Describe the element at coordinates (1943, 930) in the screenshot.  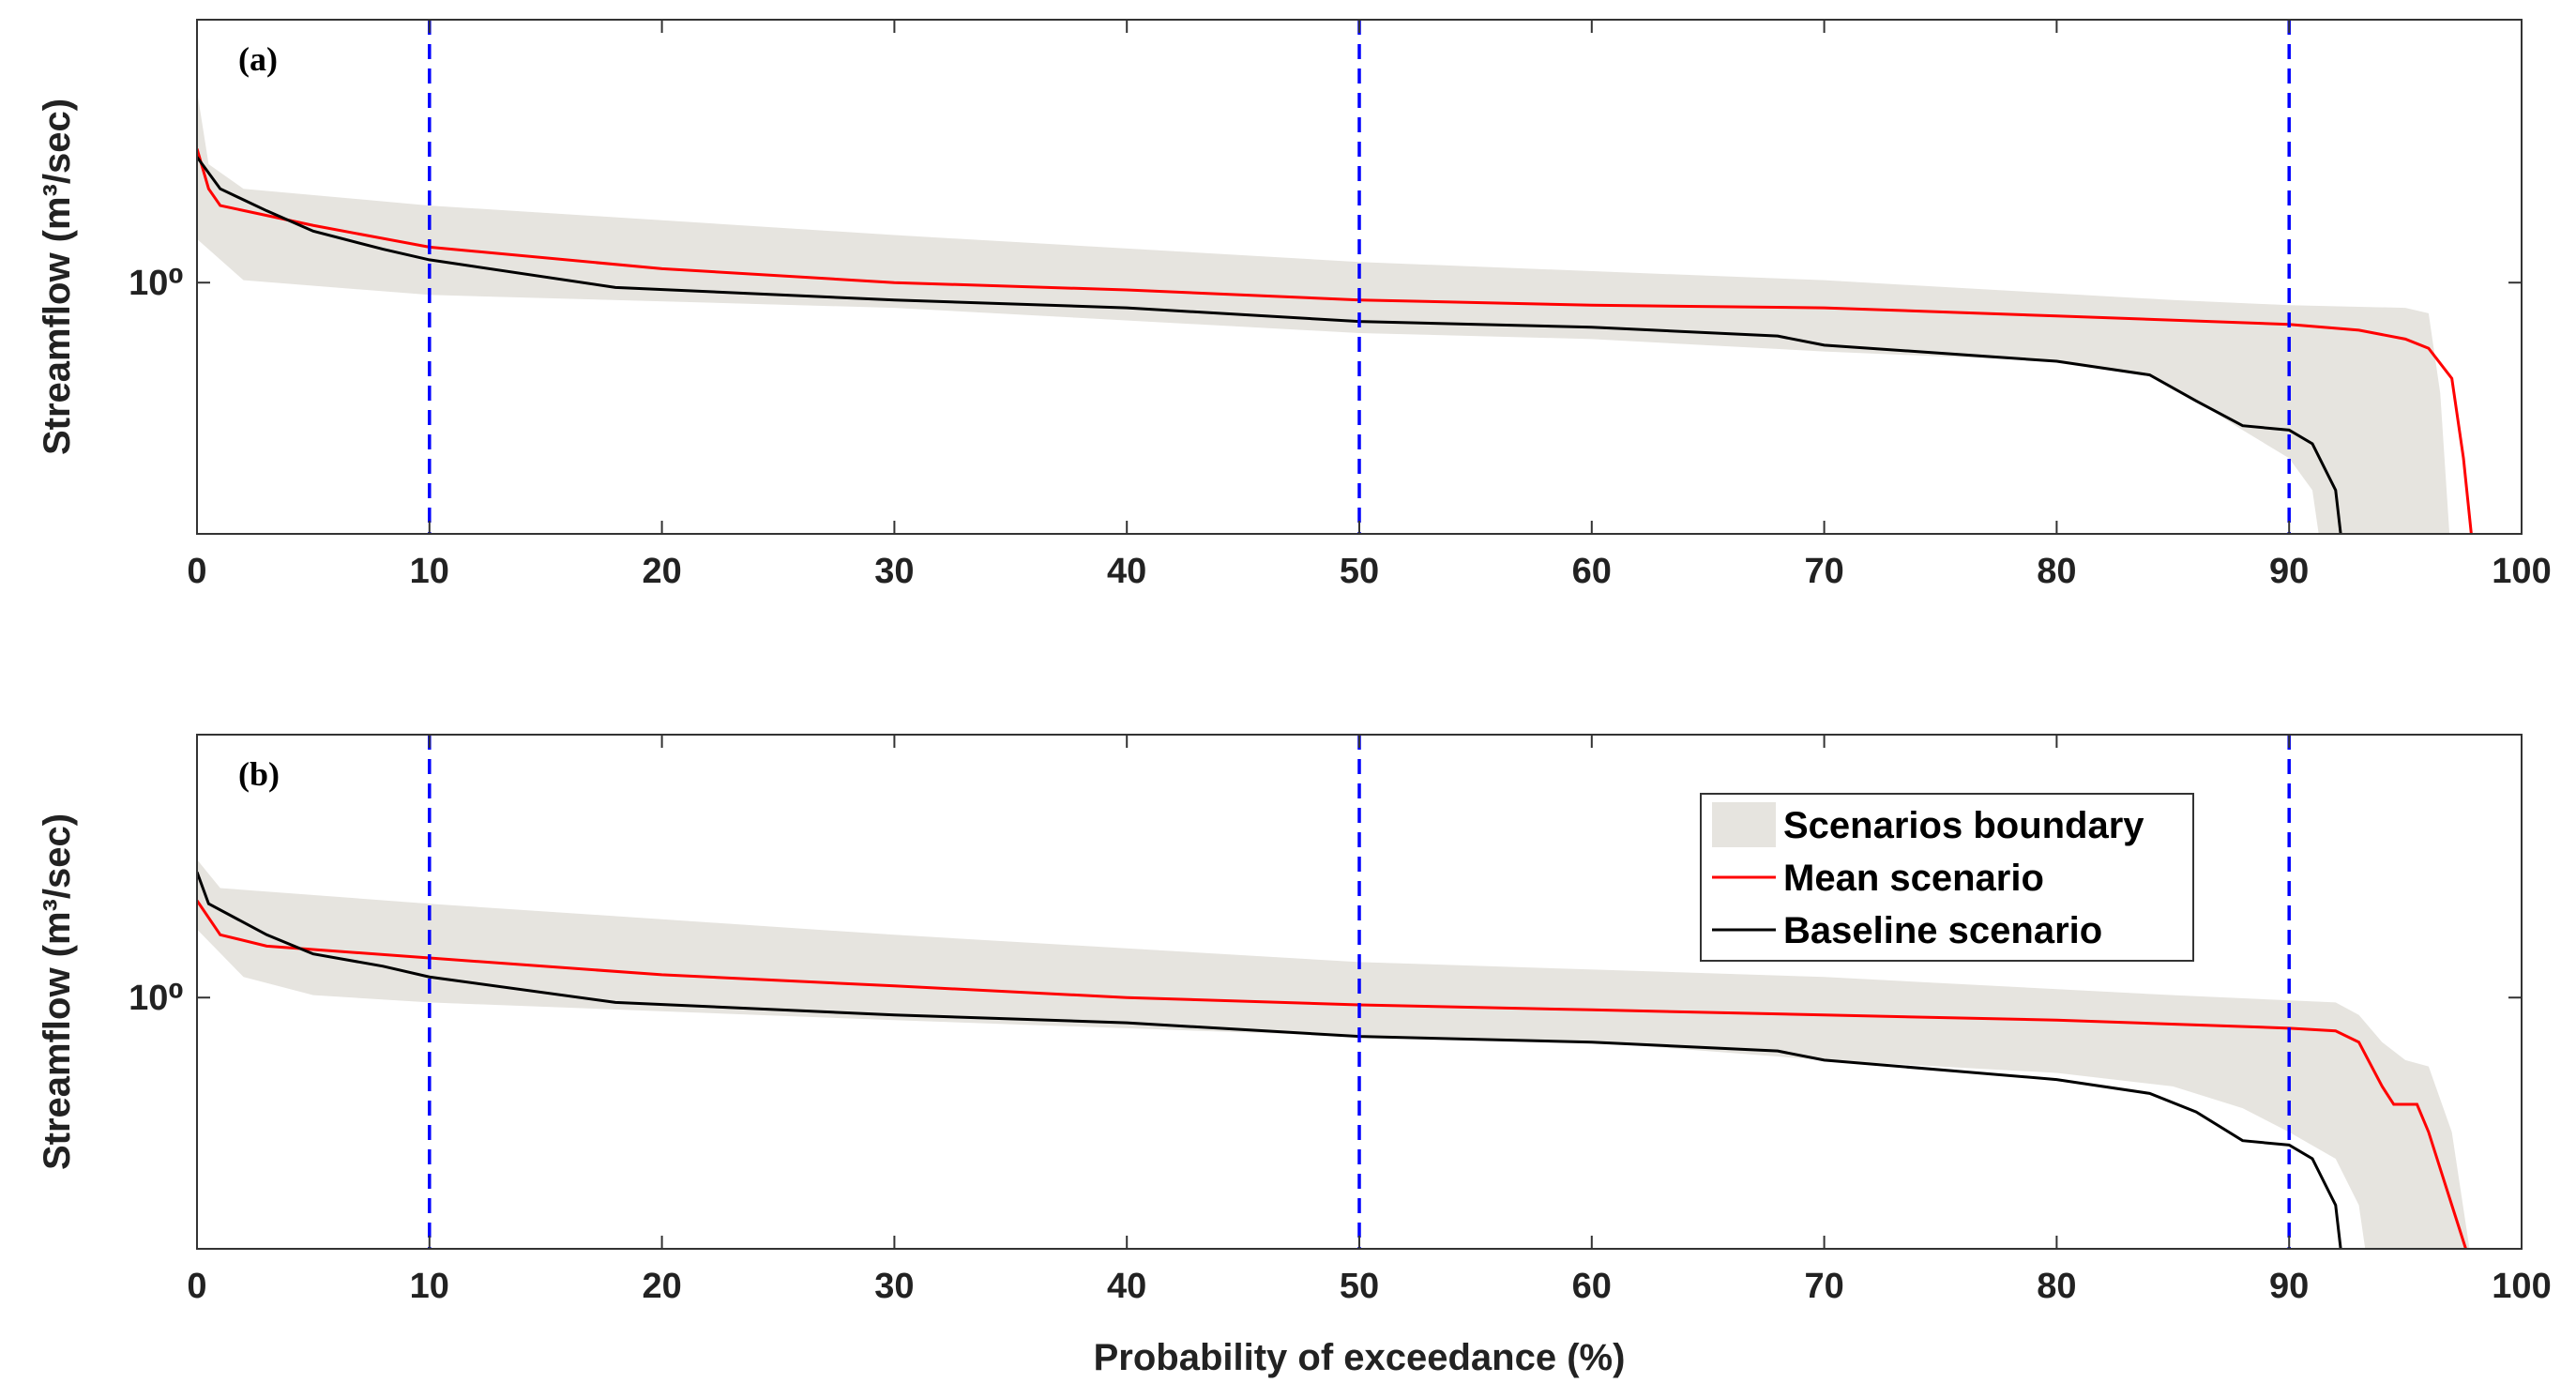
I see `legend-label: Baseline scenario` at that location.